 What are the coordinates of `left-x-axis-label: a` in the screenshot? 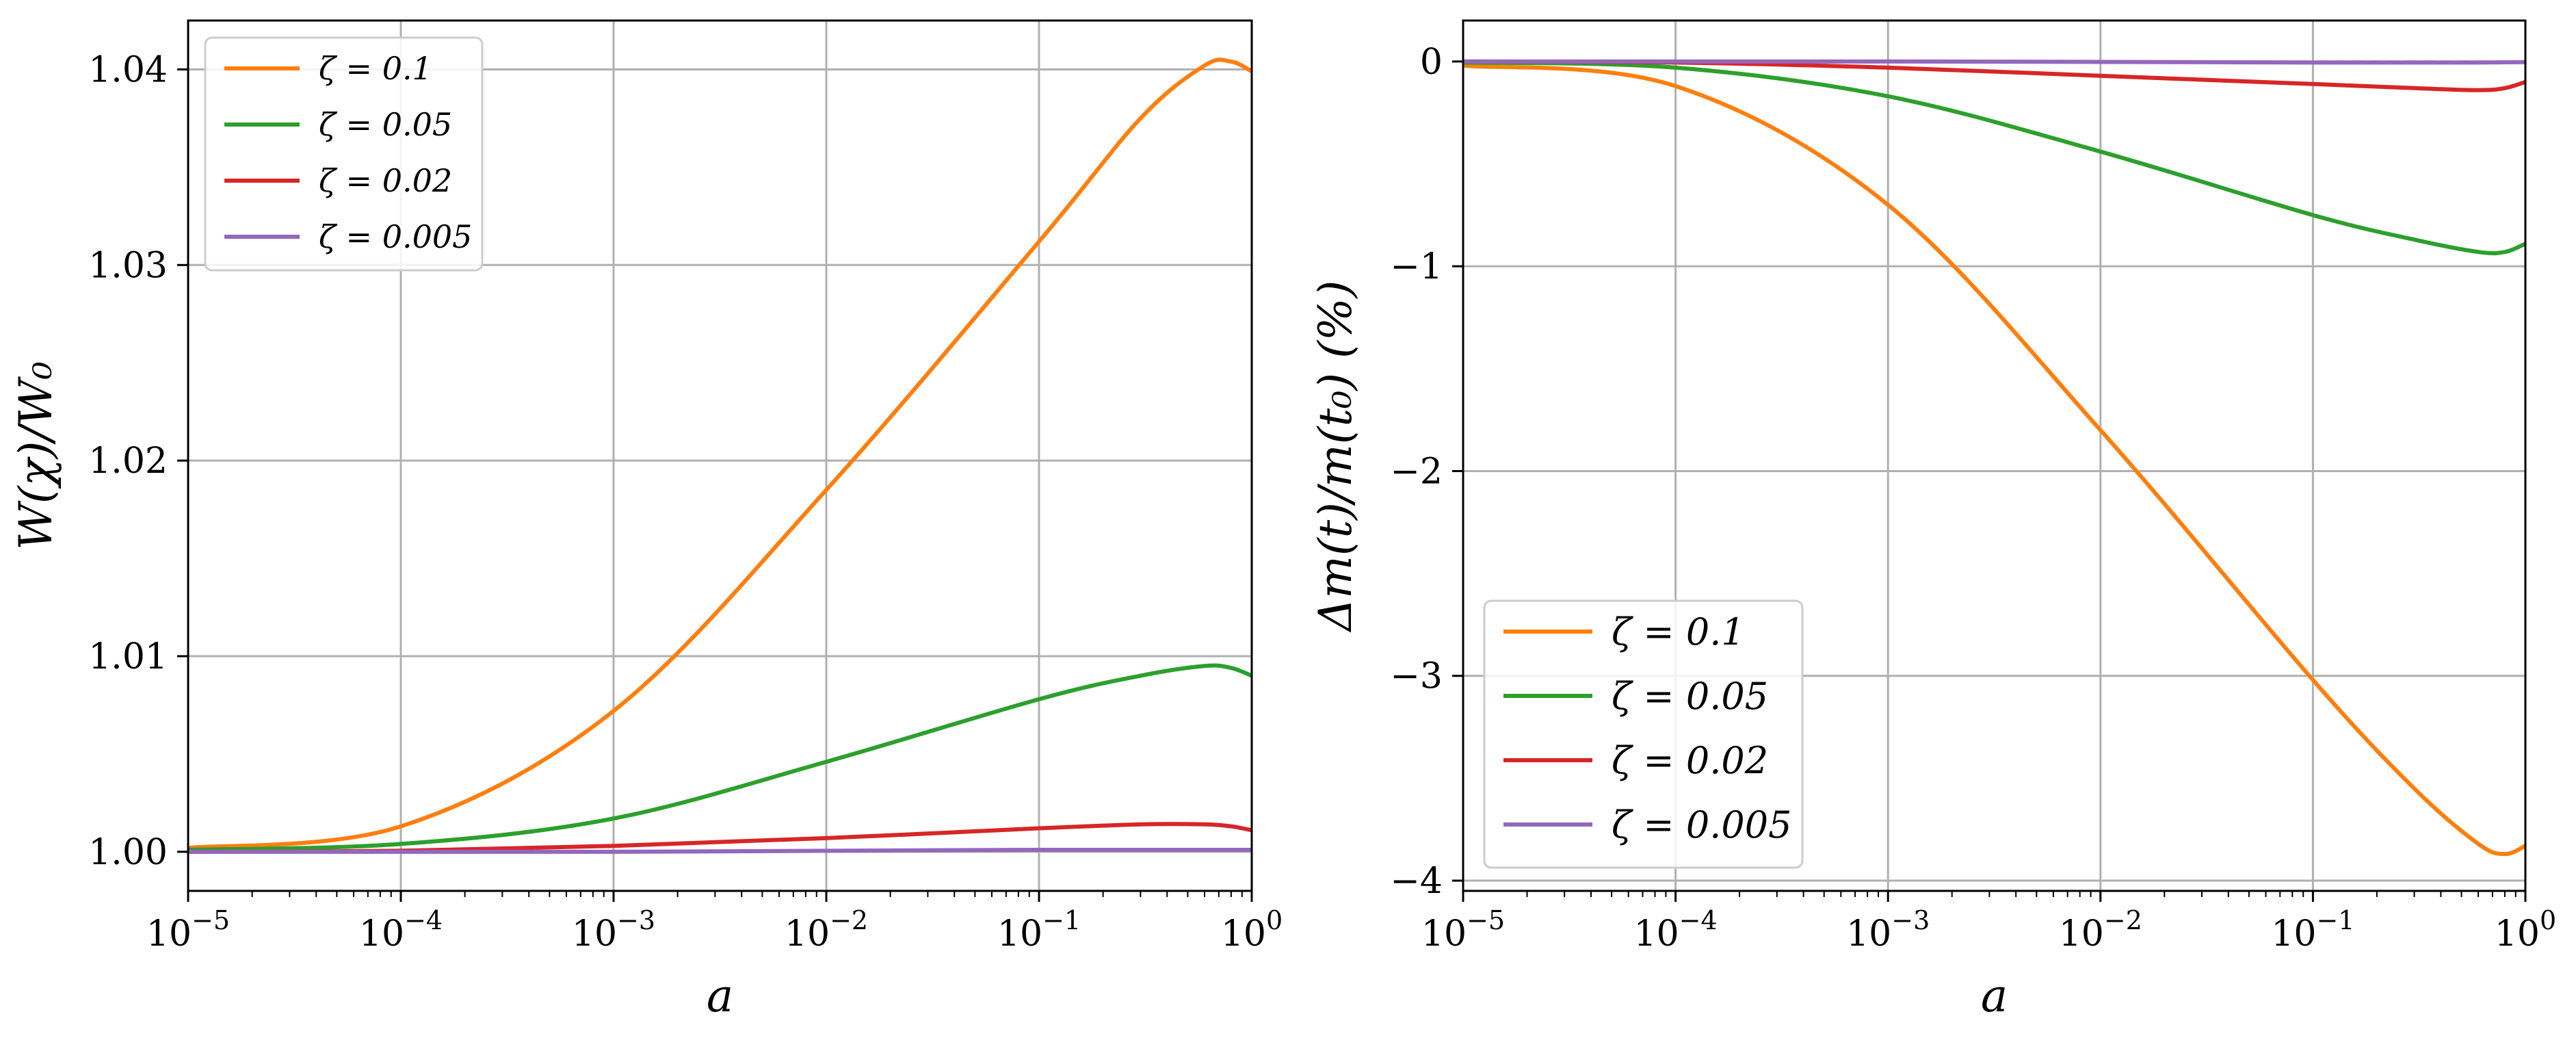 It's located at (720, 996).